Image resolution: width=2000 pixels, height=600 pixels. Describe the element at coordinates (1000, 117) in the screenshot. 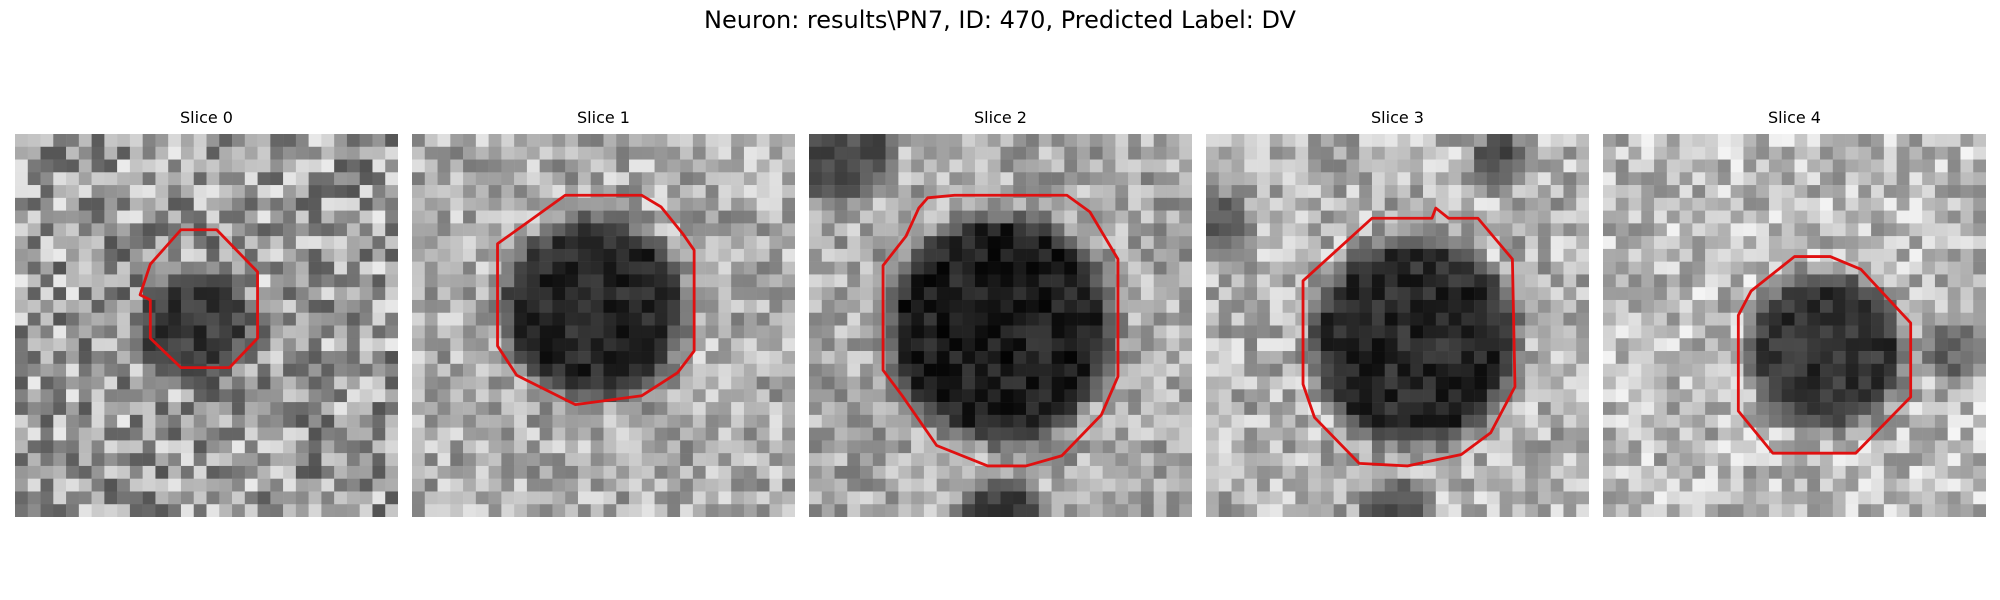

I see `slice-title-2: Slice 2` at that location.